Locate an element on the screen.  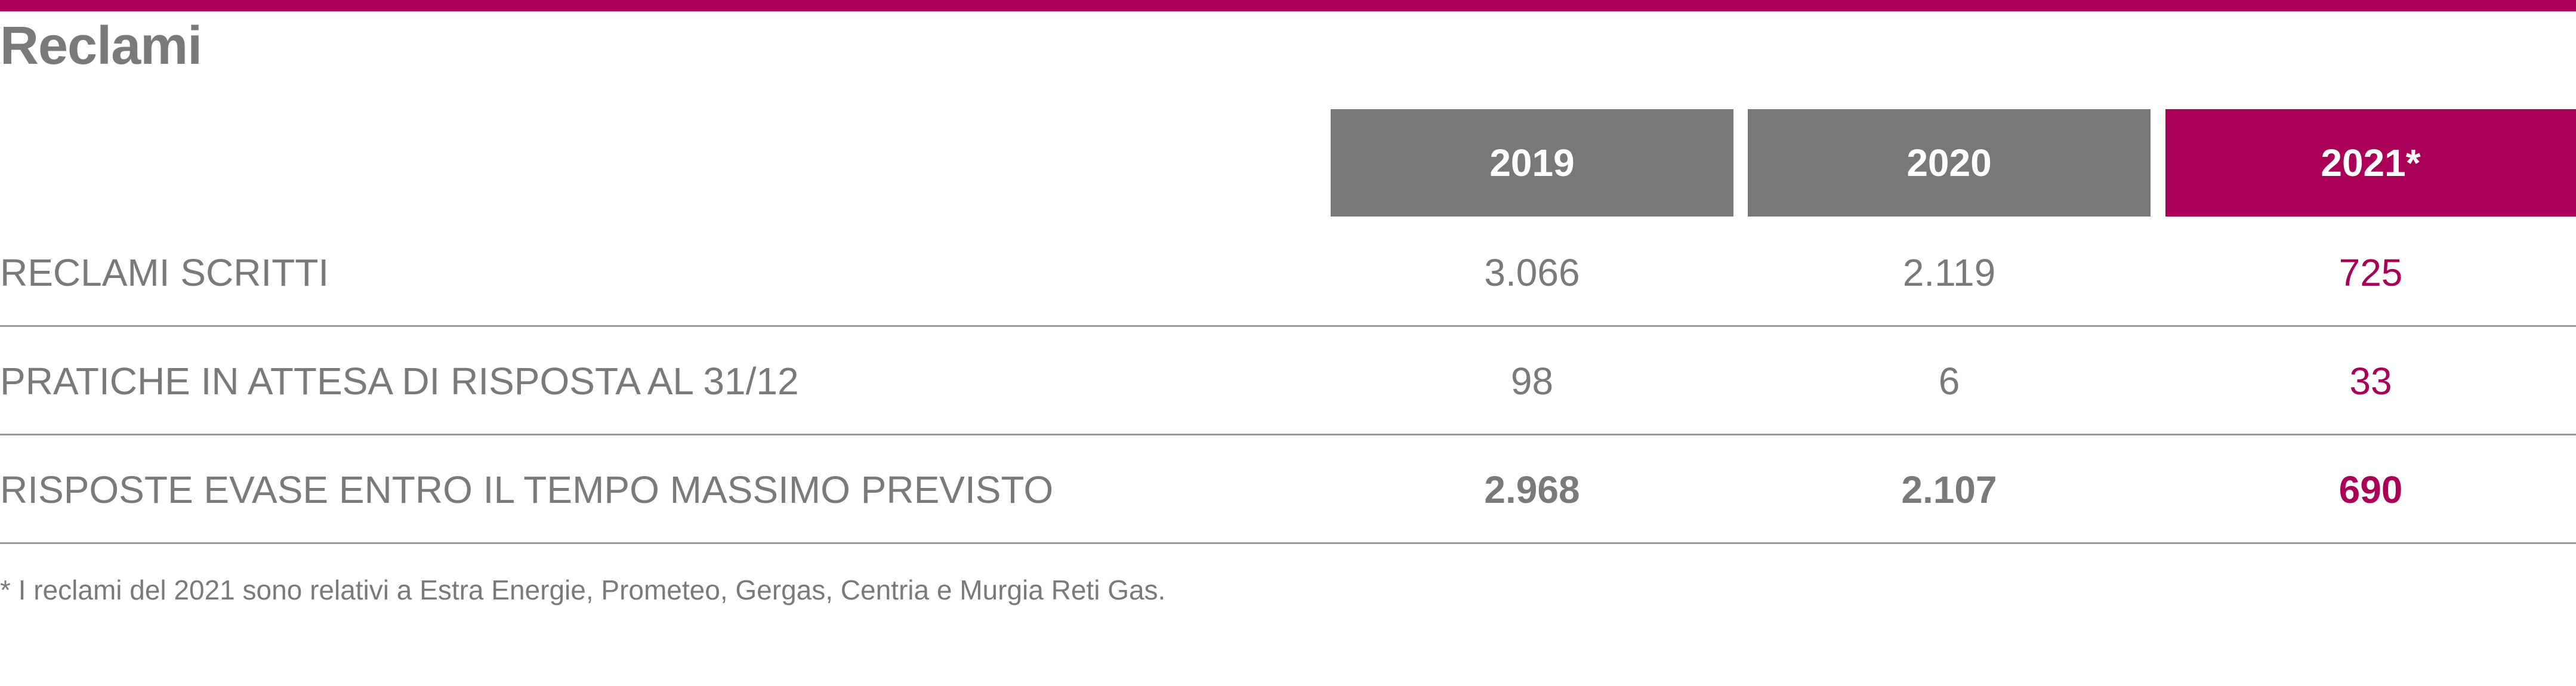
cell-2020: 2.107 is located at coordinates (1949, 490).